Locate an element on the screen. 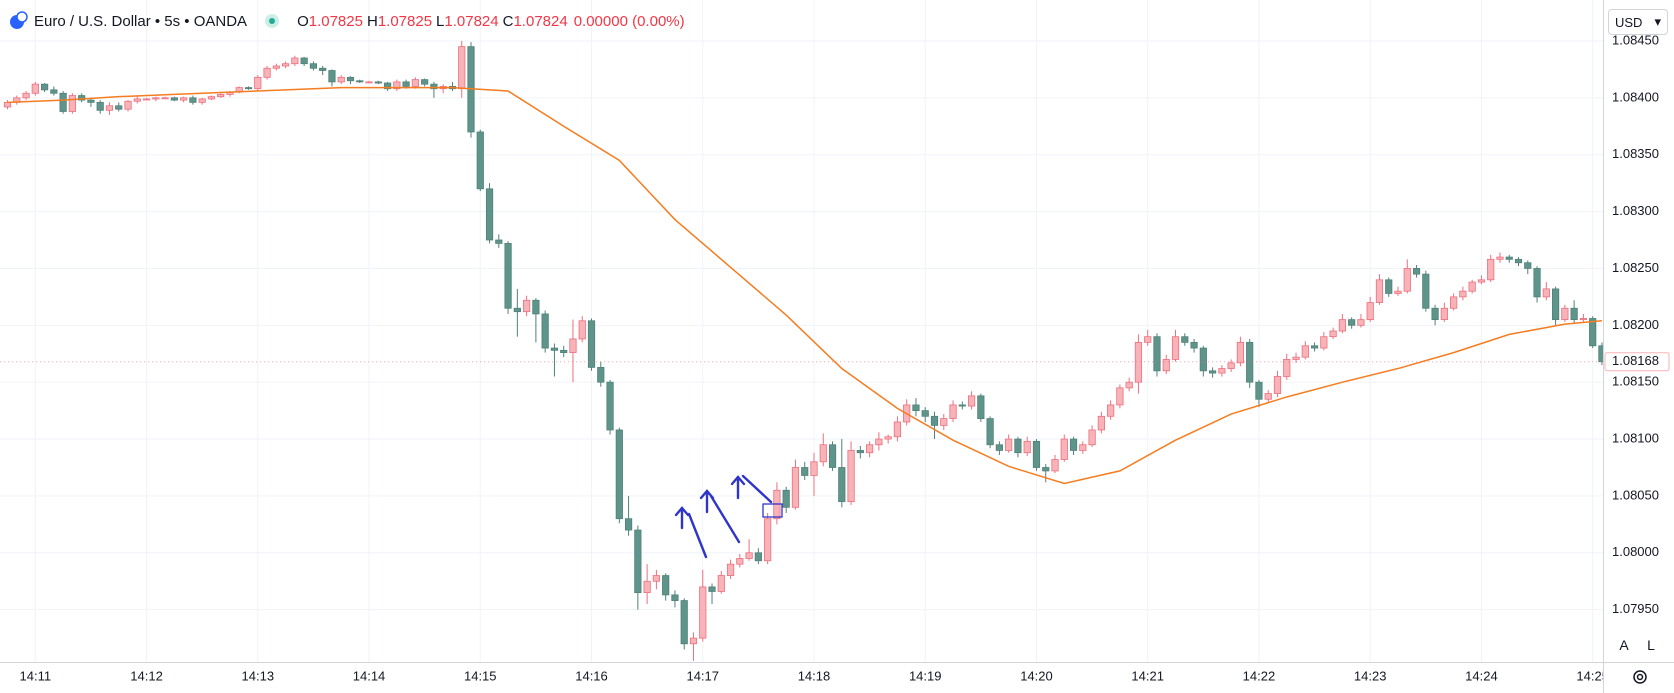  y-tick-label: 1.07950 is located at coordinates (1635, 608).